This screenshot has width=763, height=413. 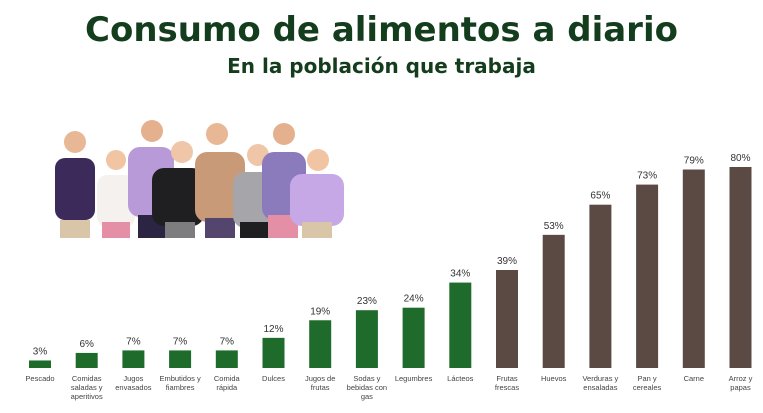 I want to click on category-label: Jugos envasados, so click(x=133, y=383).